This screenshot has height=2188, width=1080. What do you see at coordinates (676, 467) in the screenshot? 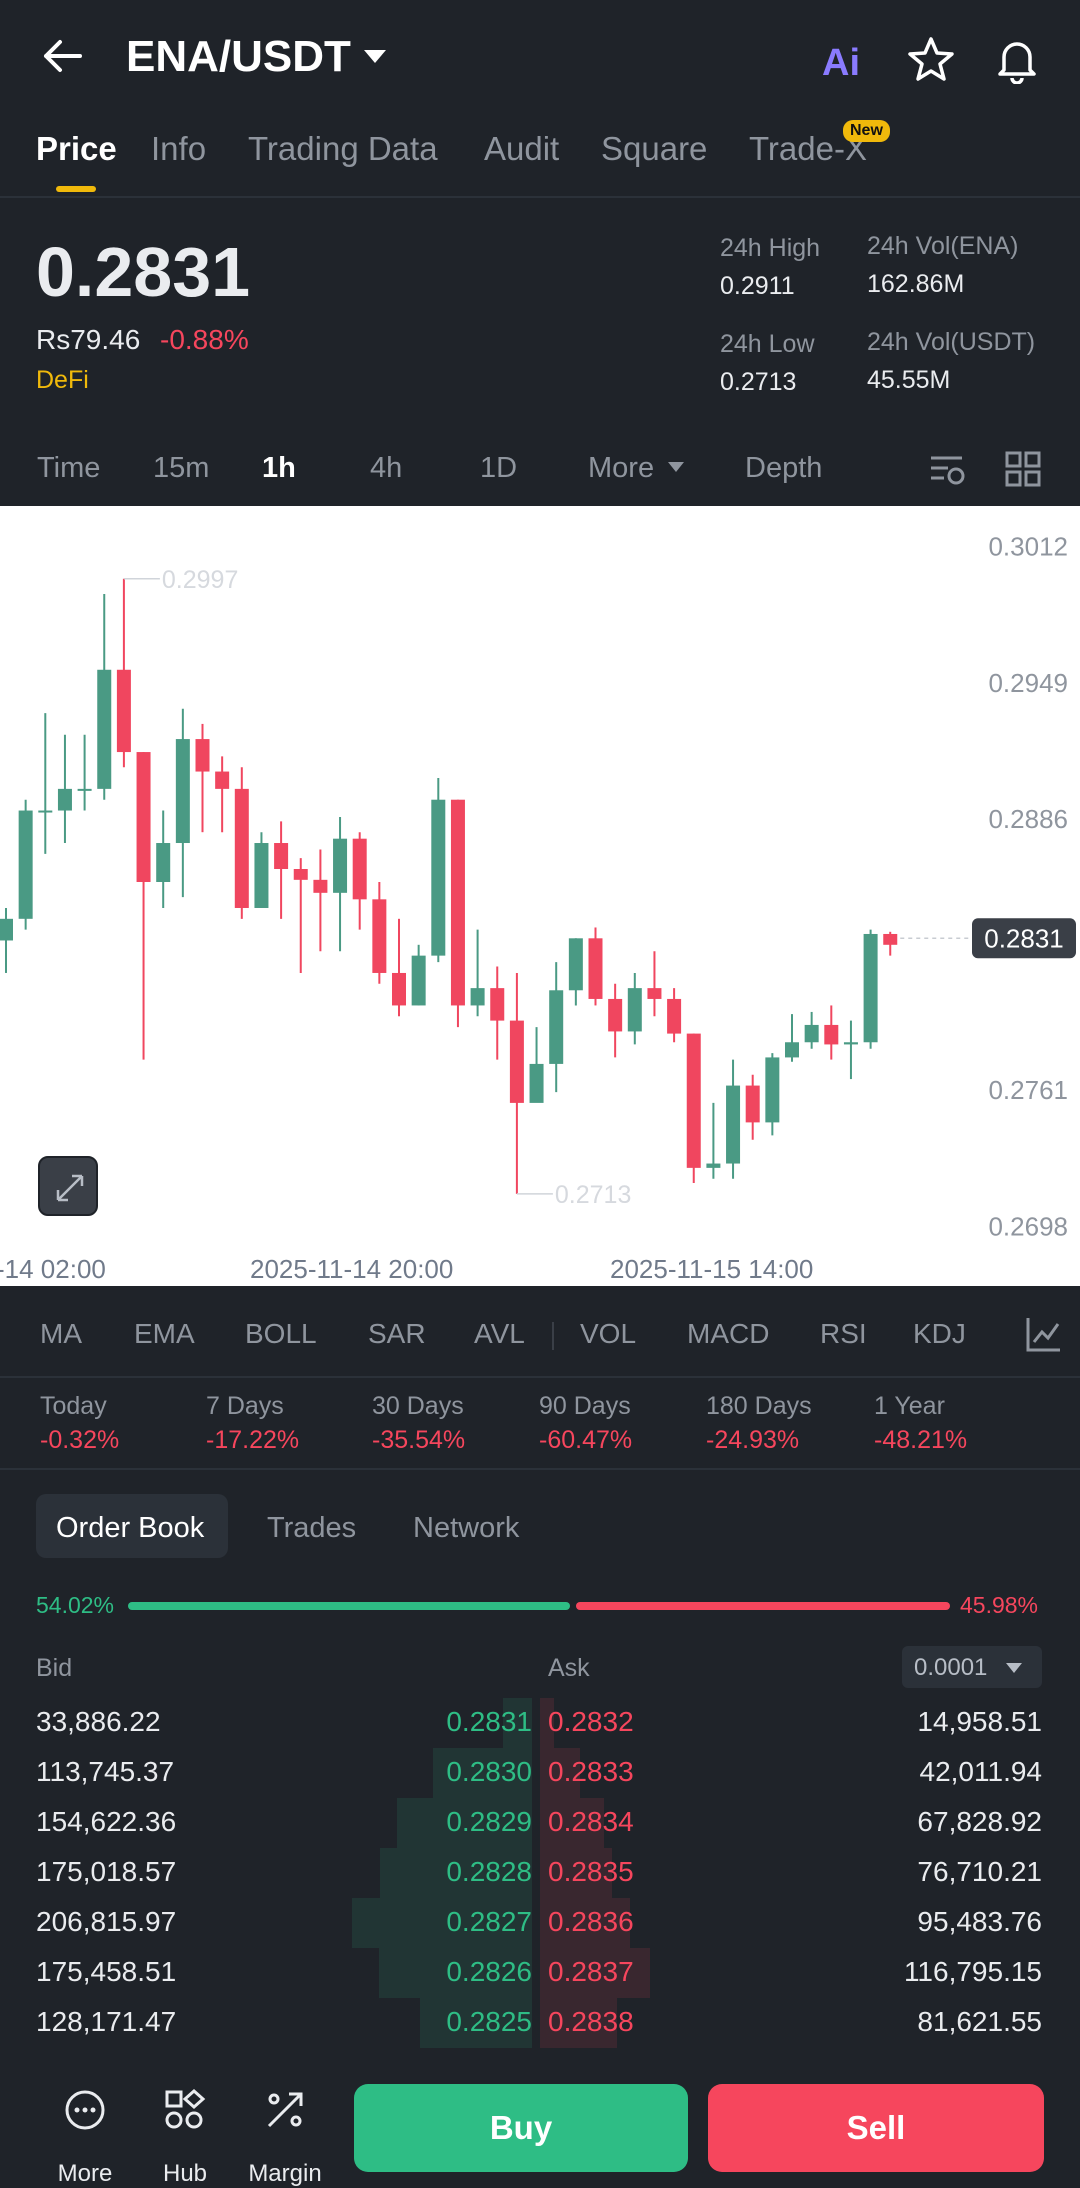
I see `more-caret-icon` at bounding box center [676, 467].